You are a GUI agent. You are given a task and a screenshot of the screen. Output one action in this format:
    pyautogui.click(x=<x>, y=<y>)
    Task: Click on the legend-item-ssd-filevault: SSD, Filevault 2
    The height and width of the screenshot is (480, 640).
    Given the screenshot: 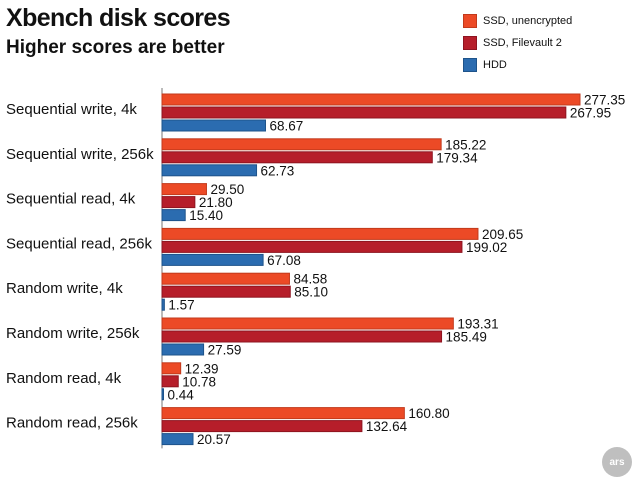 What is the action you would take?
    pyautogui.click(x=517, y=43)
    